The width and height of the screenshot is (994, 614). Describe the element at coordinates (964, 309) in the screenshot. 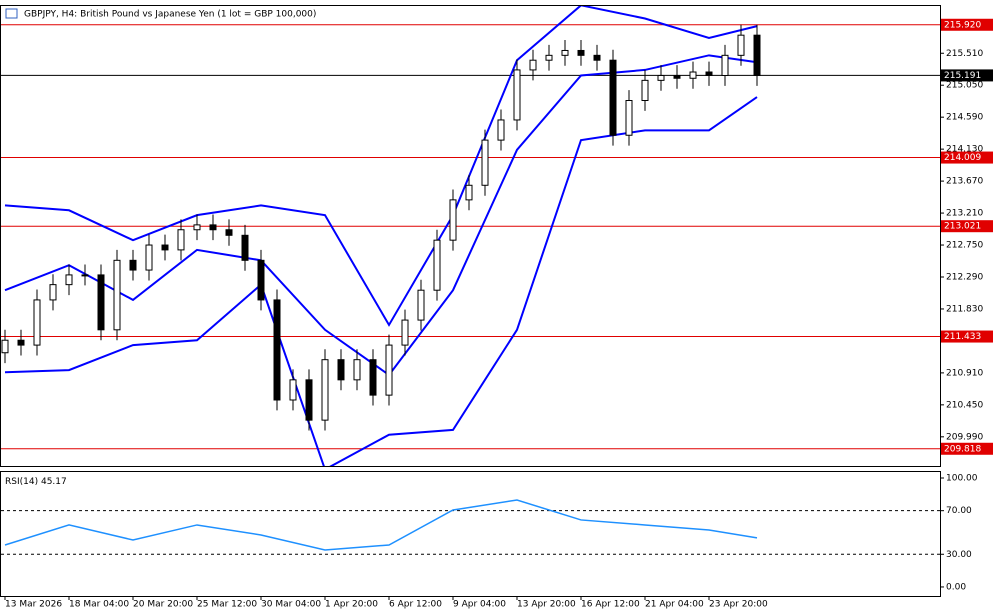

I see `y-tick-label: 211.830` at that location.